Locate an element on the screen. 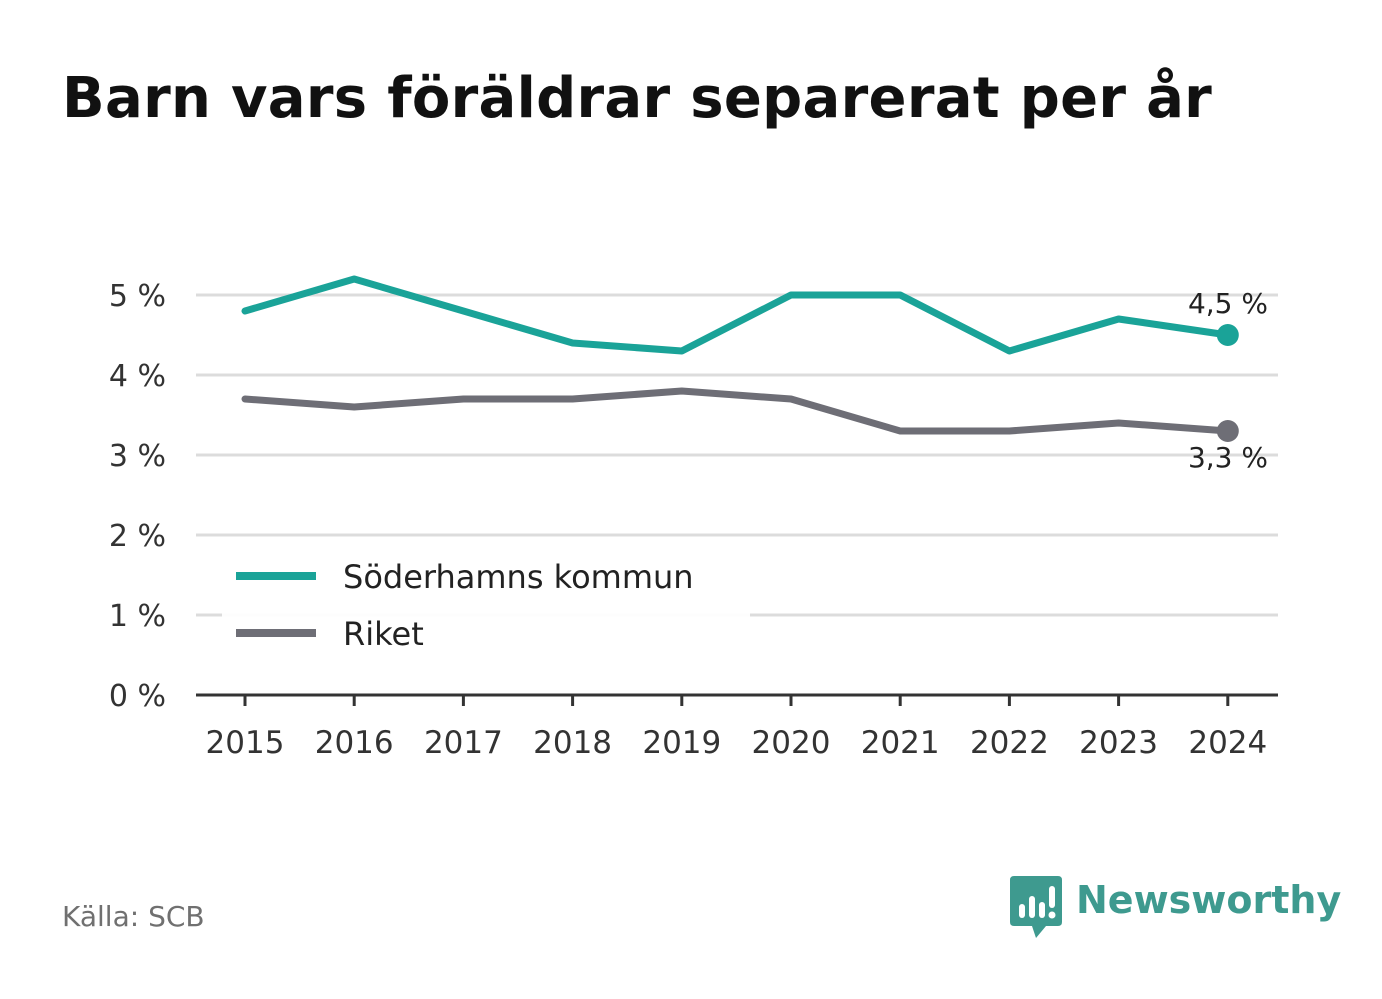 This screenshot has height=999, width=1382. y-tick-label: 1 % is located at coordinates (137, 616).